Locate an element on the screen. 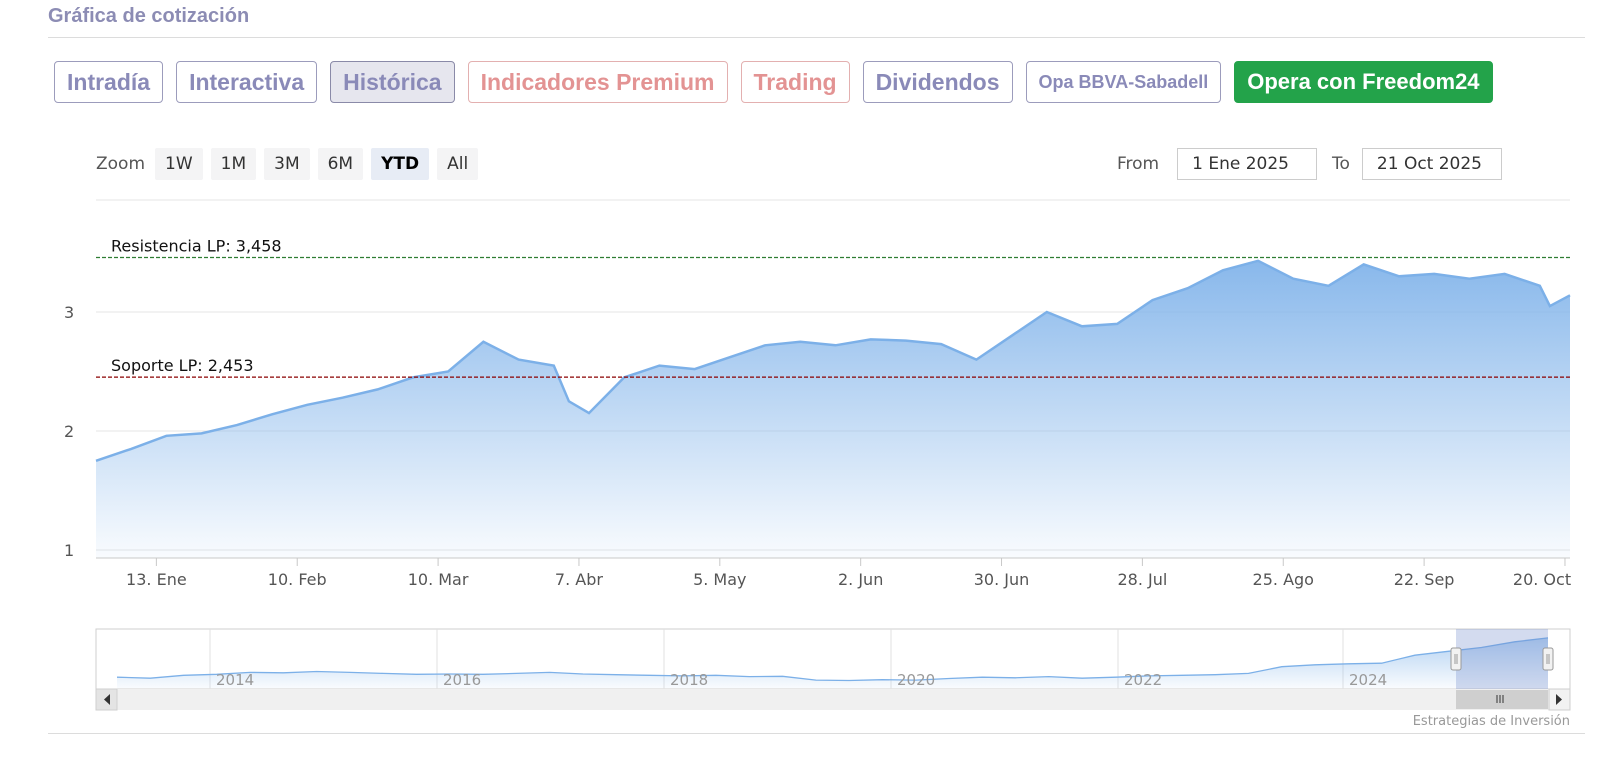 The height and width of the screenshot is (762, 1618). zoom-selector: Zoom 1W 1M 3M 6M YTD All is located at coordinates (287, 164).